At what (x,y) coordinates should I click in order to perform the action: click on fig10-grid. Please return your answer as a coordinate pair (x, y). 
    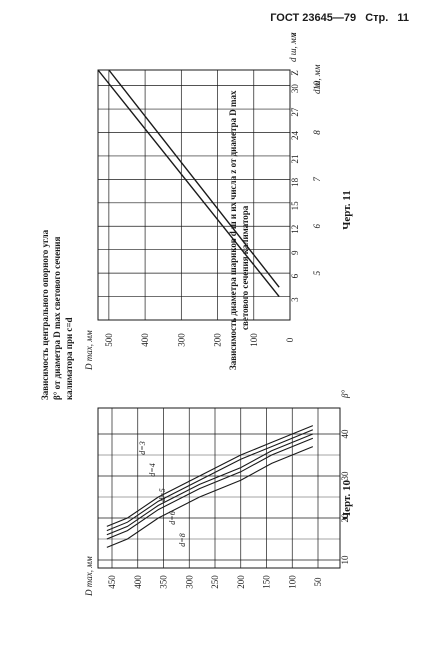
    Looking at the image, I should click on (219, 488).